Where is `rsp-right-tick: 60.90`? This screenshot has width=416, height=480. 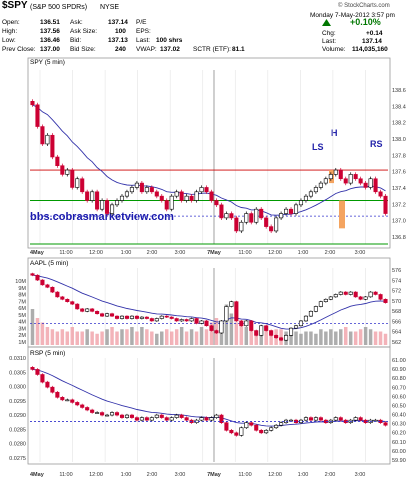
rsp-right-tick: 60.90 is located at coordinates (399, 370).